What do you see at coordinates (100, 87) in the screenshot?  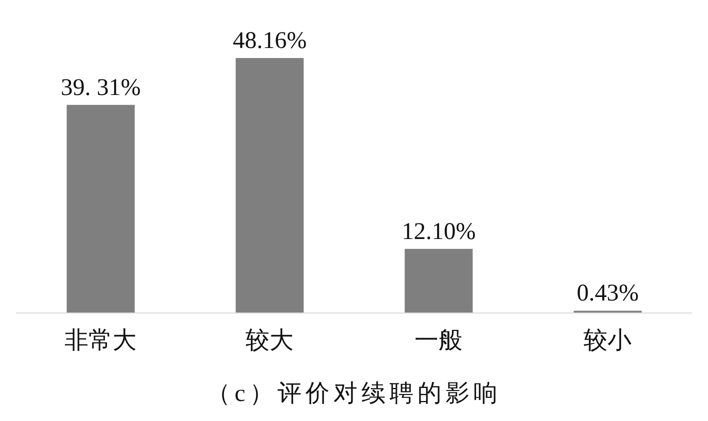 I see `data-label: 39. 31%` at bounding box center [100, 87].